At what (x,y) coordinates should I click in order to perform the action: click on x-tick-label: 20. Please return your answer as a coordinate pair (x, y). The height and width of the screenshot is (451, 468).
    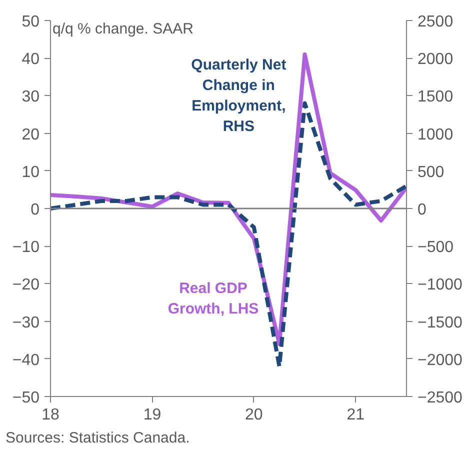
    Looking at the image, I should click on (254, 415).